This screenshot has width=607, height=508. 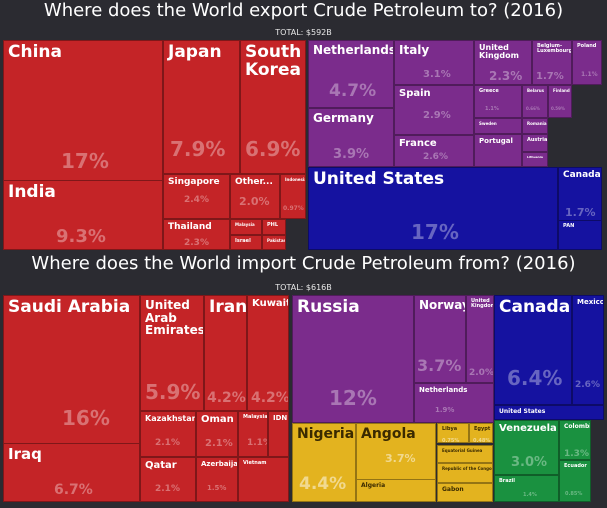 I want to click on treemap-cell-pan: PAN, so click(x=580, y=235).